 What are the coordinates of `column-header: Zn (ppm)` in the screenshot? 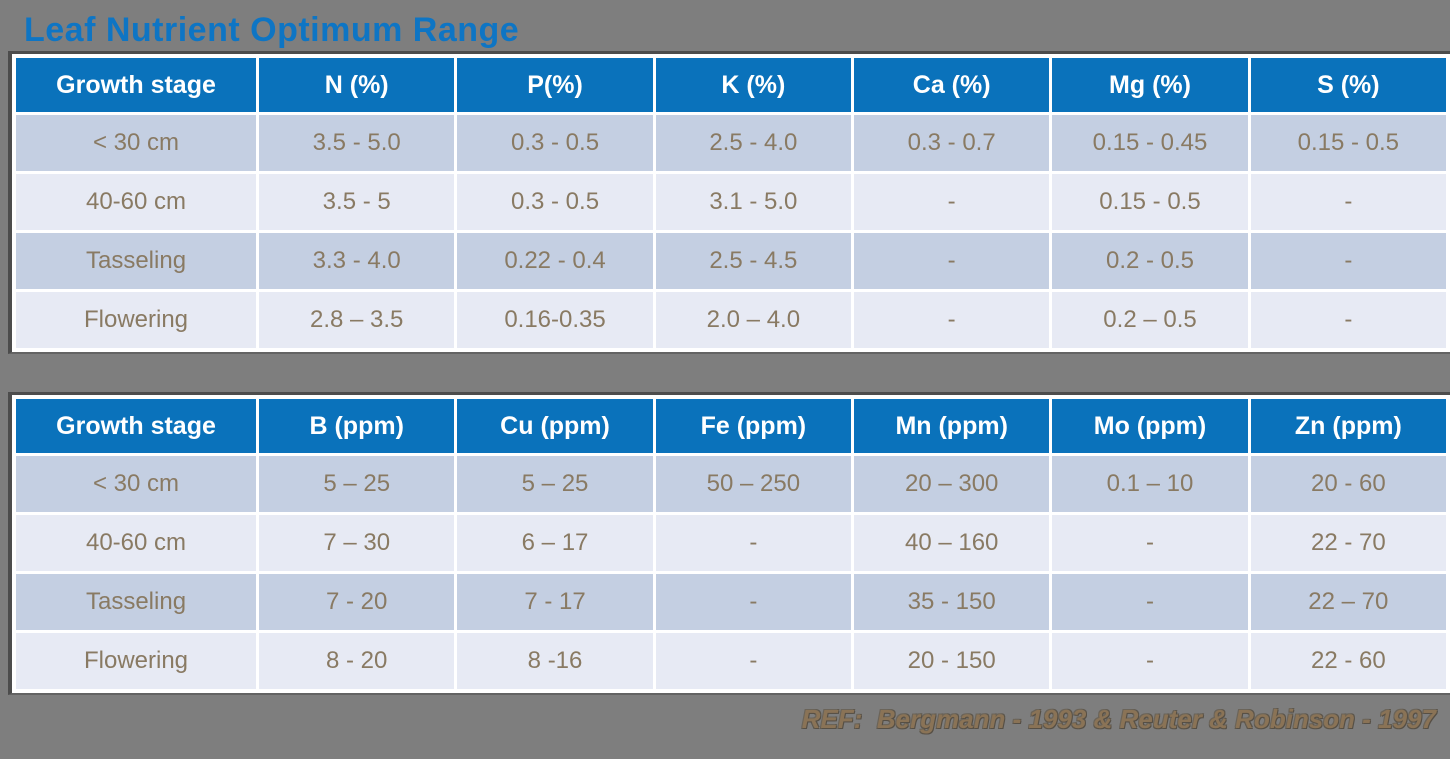 It's located at (1348, 426).